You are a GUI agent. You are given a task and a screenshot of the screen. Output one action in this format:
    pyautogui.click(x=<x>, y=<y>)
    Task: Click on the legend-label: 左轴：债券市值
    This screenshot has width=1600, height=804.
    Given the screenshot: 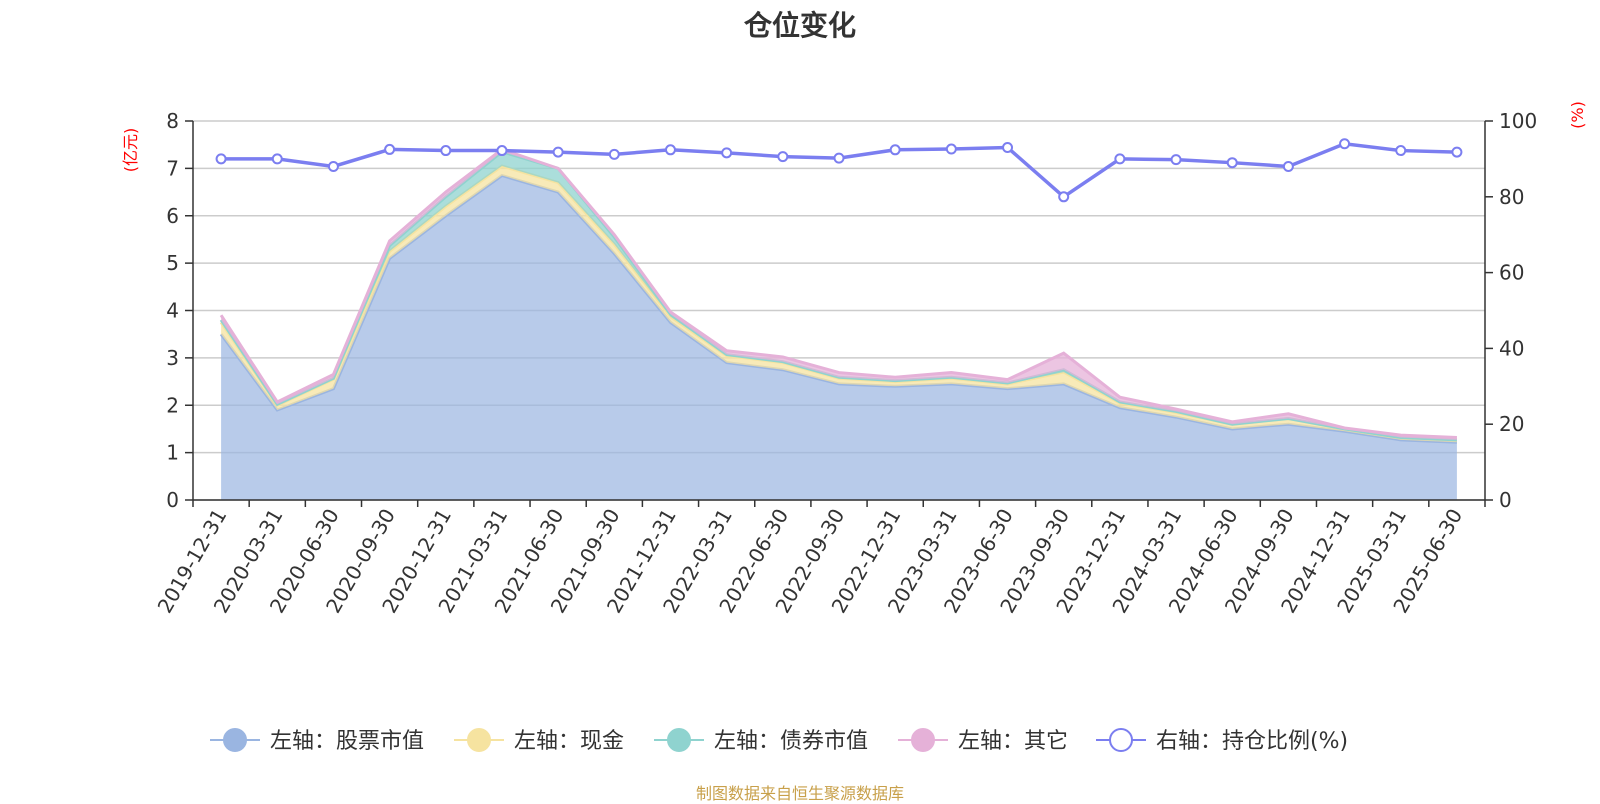 What is the action you would take?
    pyautogui.click(x=791, y=741)
    